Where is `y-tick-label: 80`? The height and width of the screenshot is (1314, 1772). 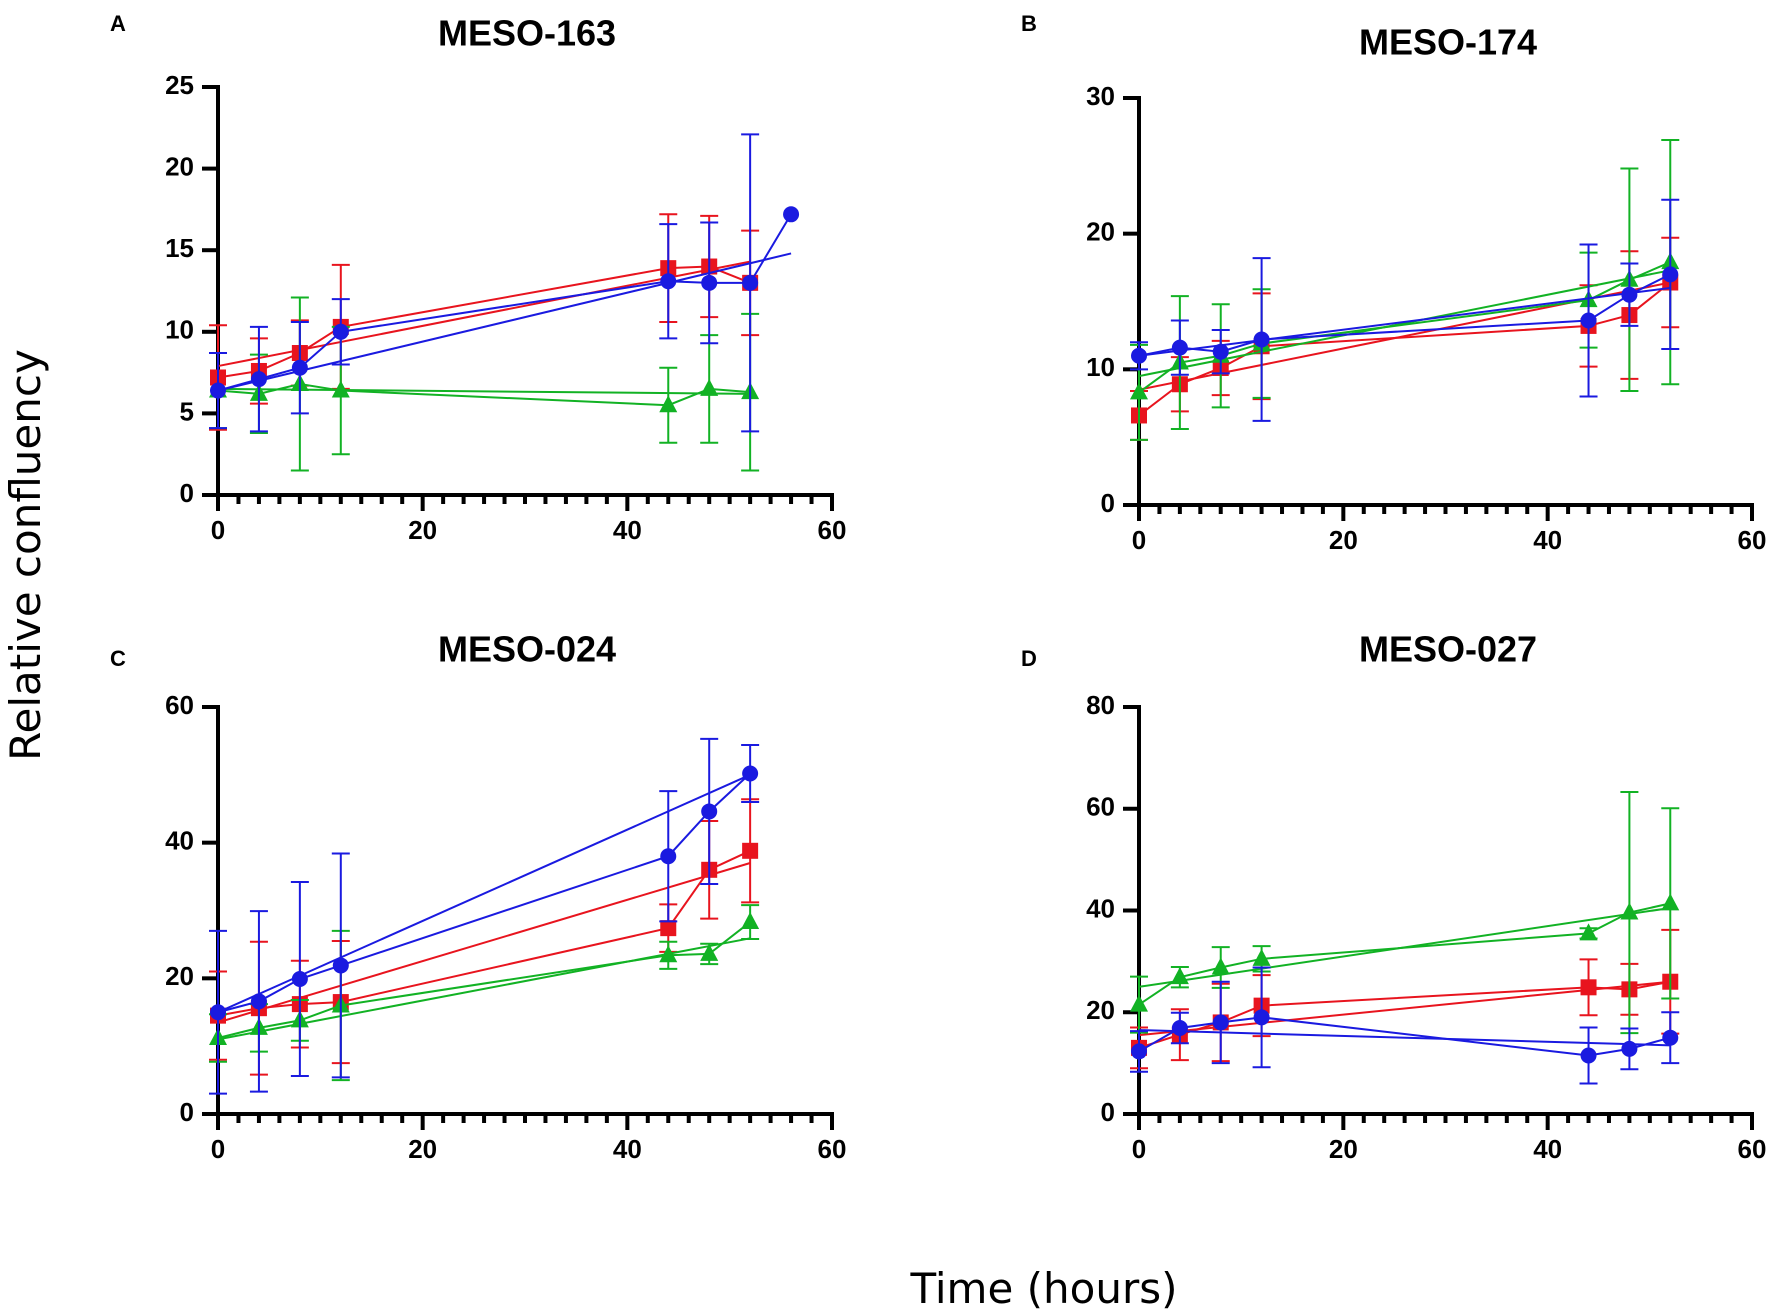 y-tick-label: 80 is located at coordinates (1100, 705).